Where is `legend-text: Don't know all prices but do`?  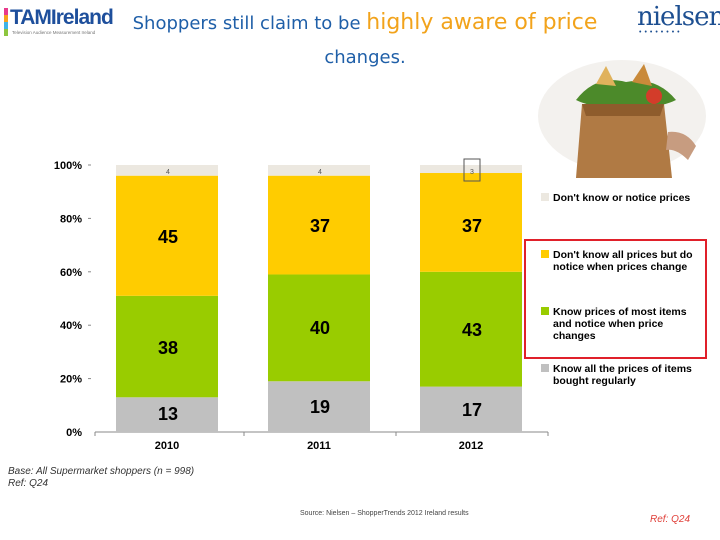 legend-text: Don't know all prices but do is located at coordinates (623, 255).